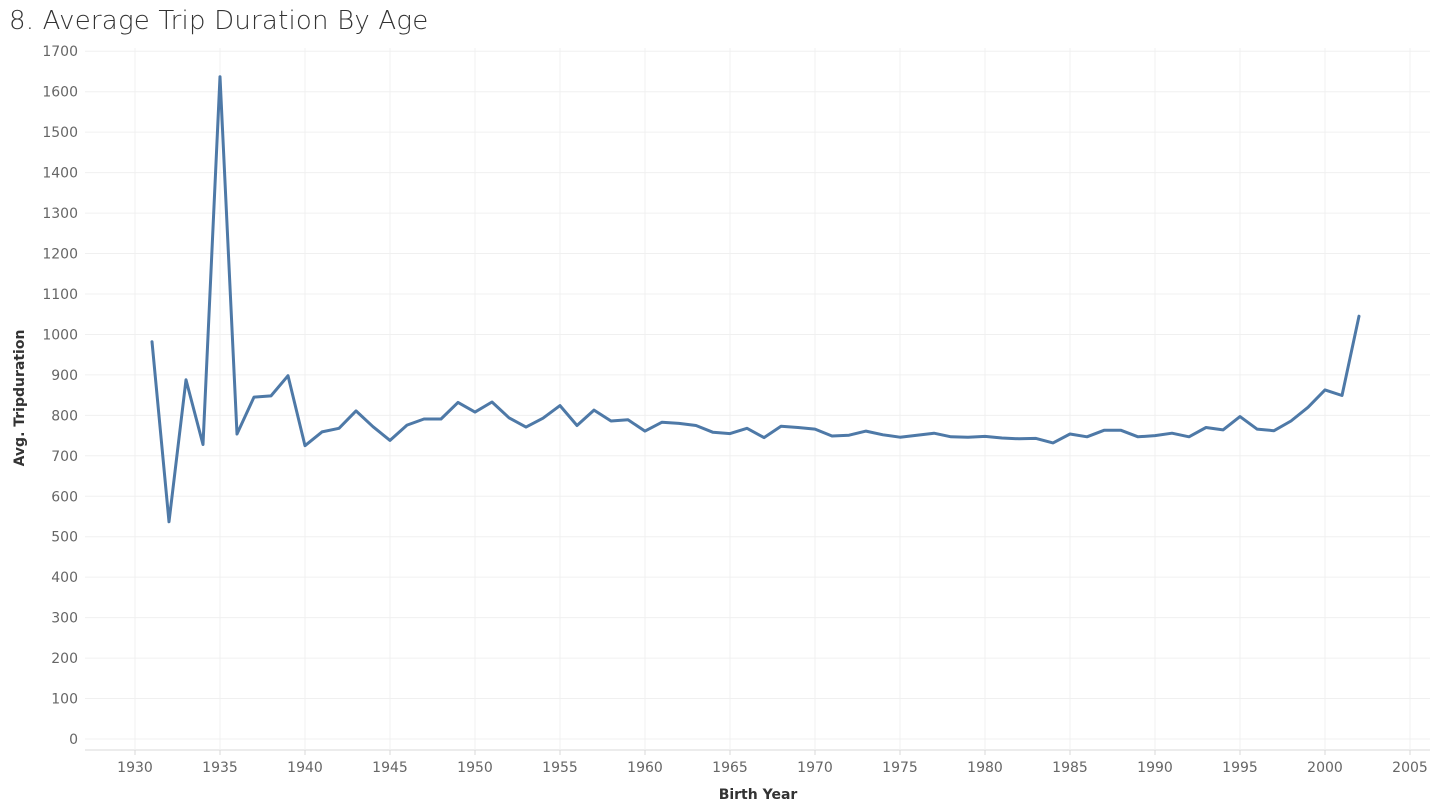  I want to click on y-tick-label: 0, so click(73, 740).